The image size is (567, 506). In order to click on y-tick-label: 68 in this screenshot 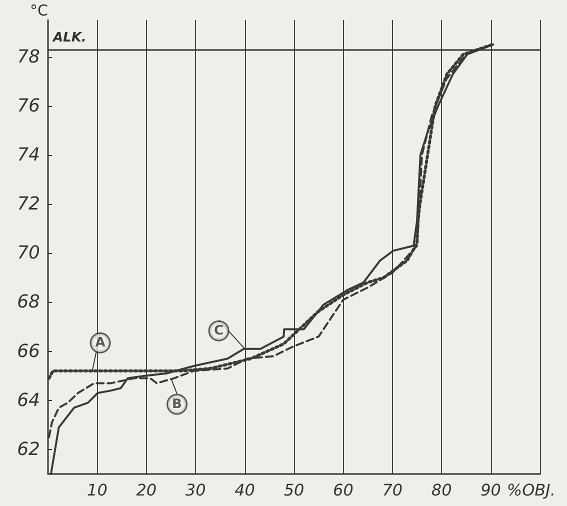, I will do `click(28, 302)`.